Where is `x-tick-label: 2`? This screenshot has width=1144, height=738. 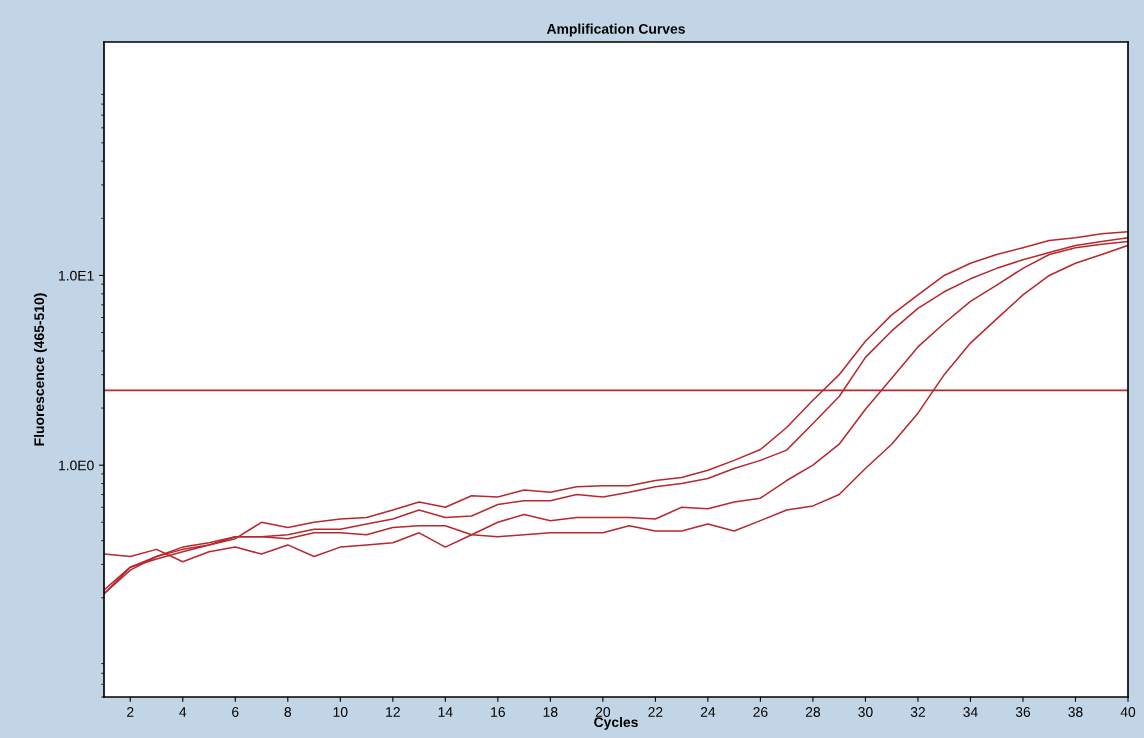 x-tick-label: 2 is located at coordinates (130, 712).